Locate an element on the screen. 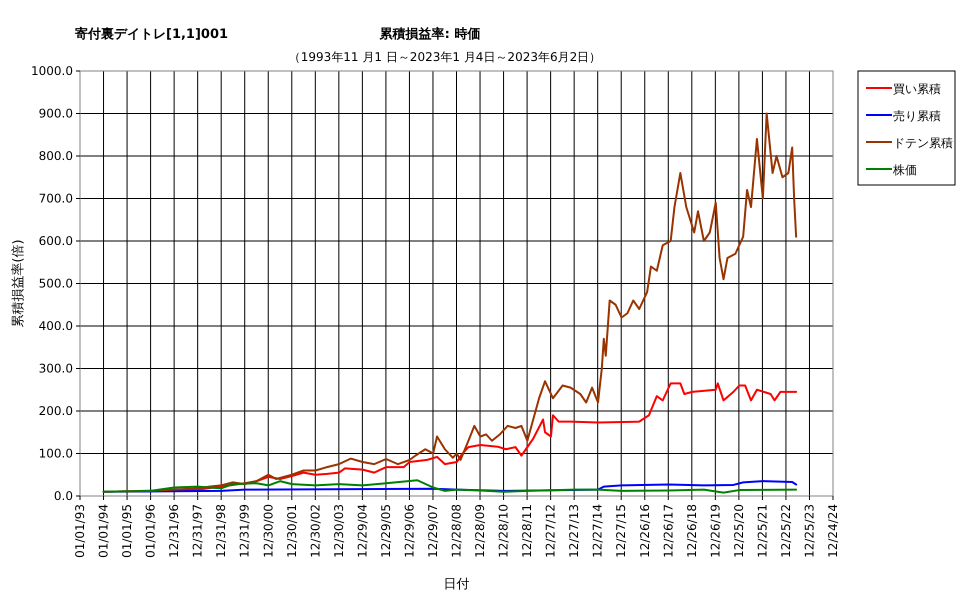  x-tick-label: 12/30/00 is located at coordinates (268, 531).